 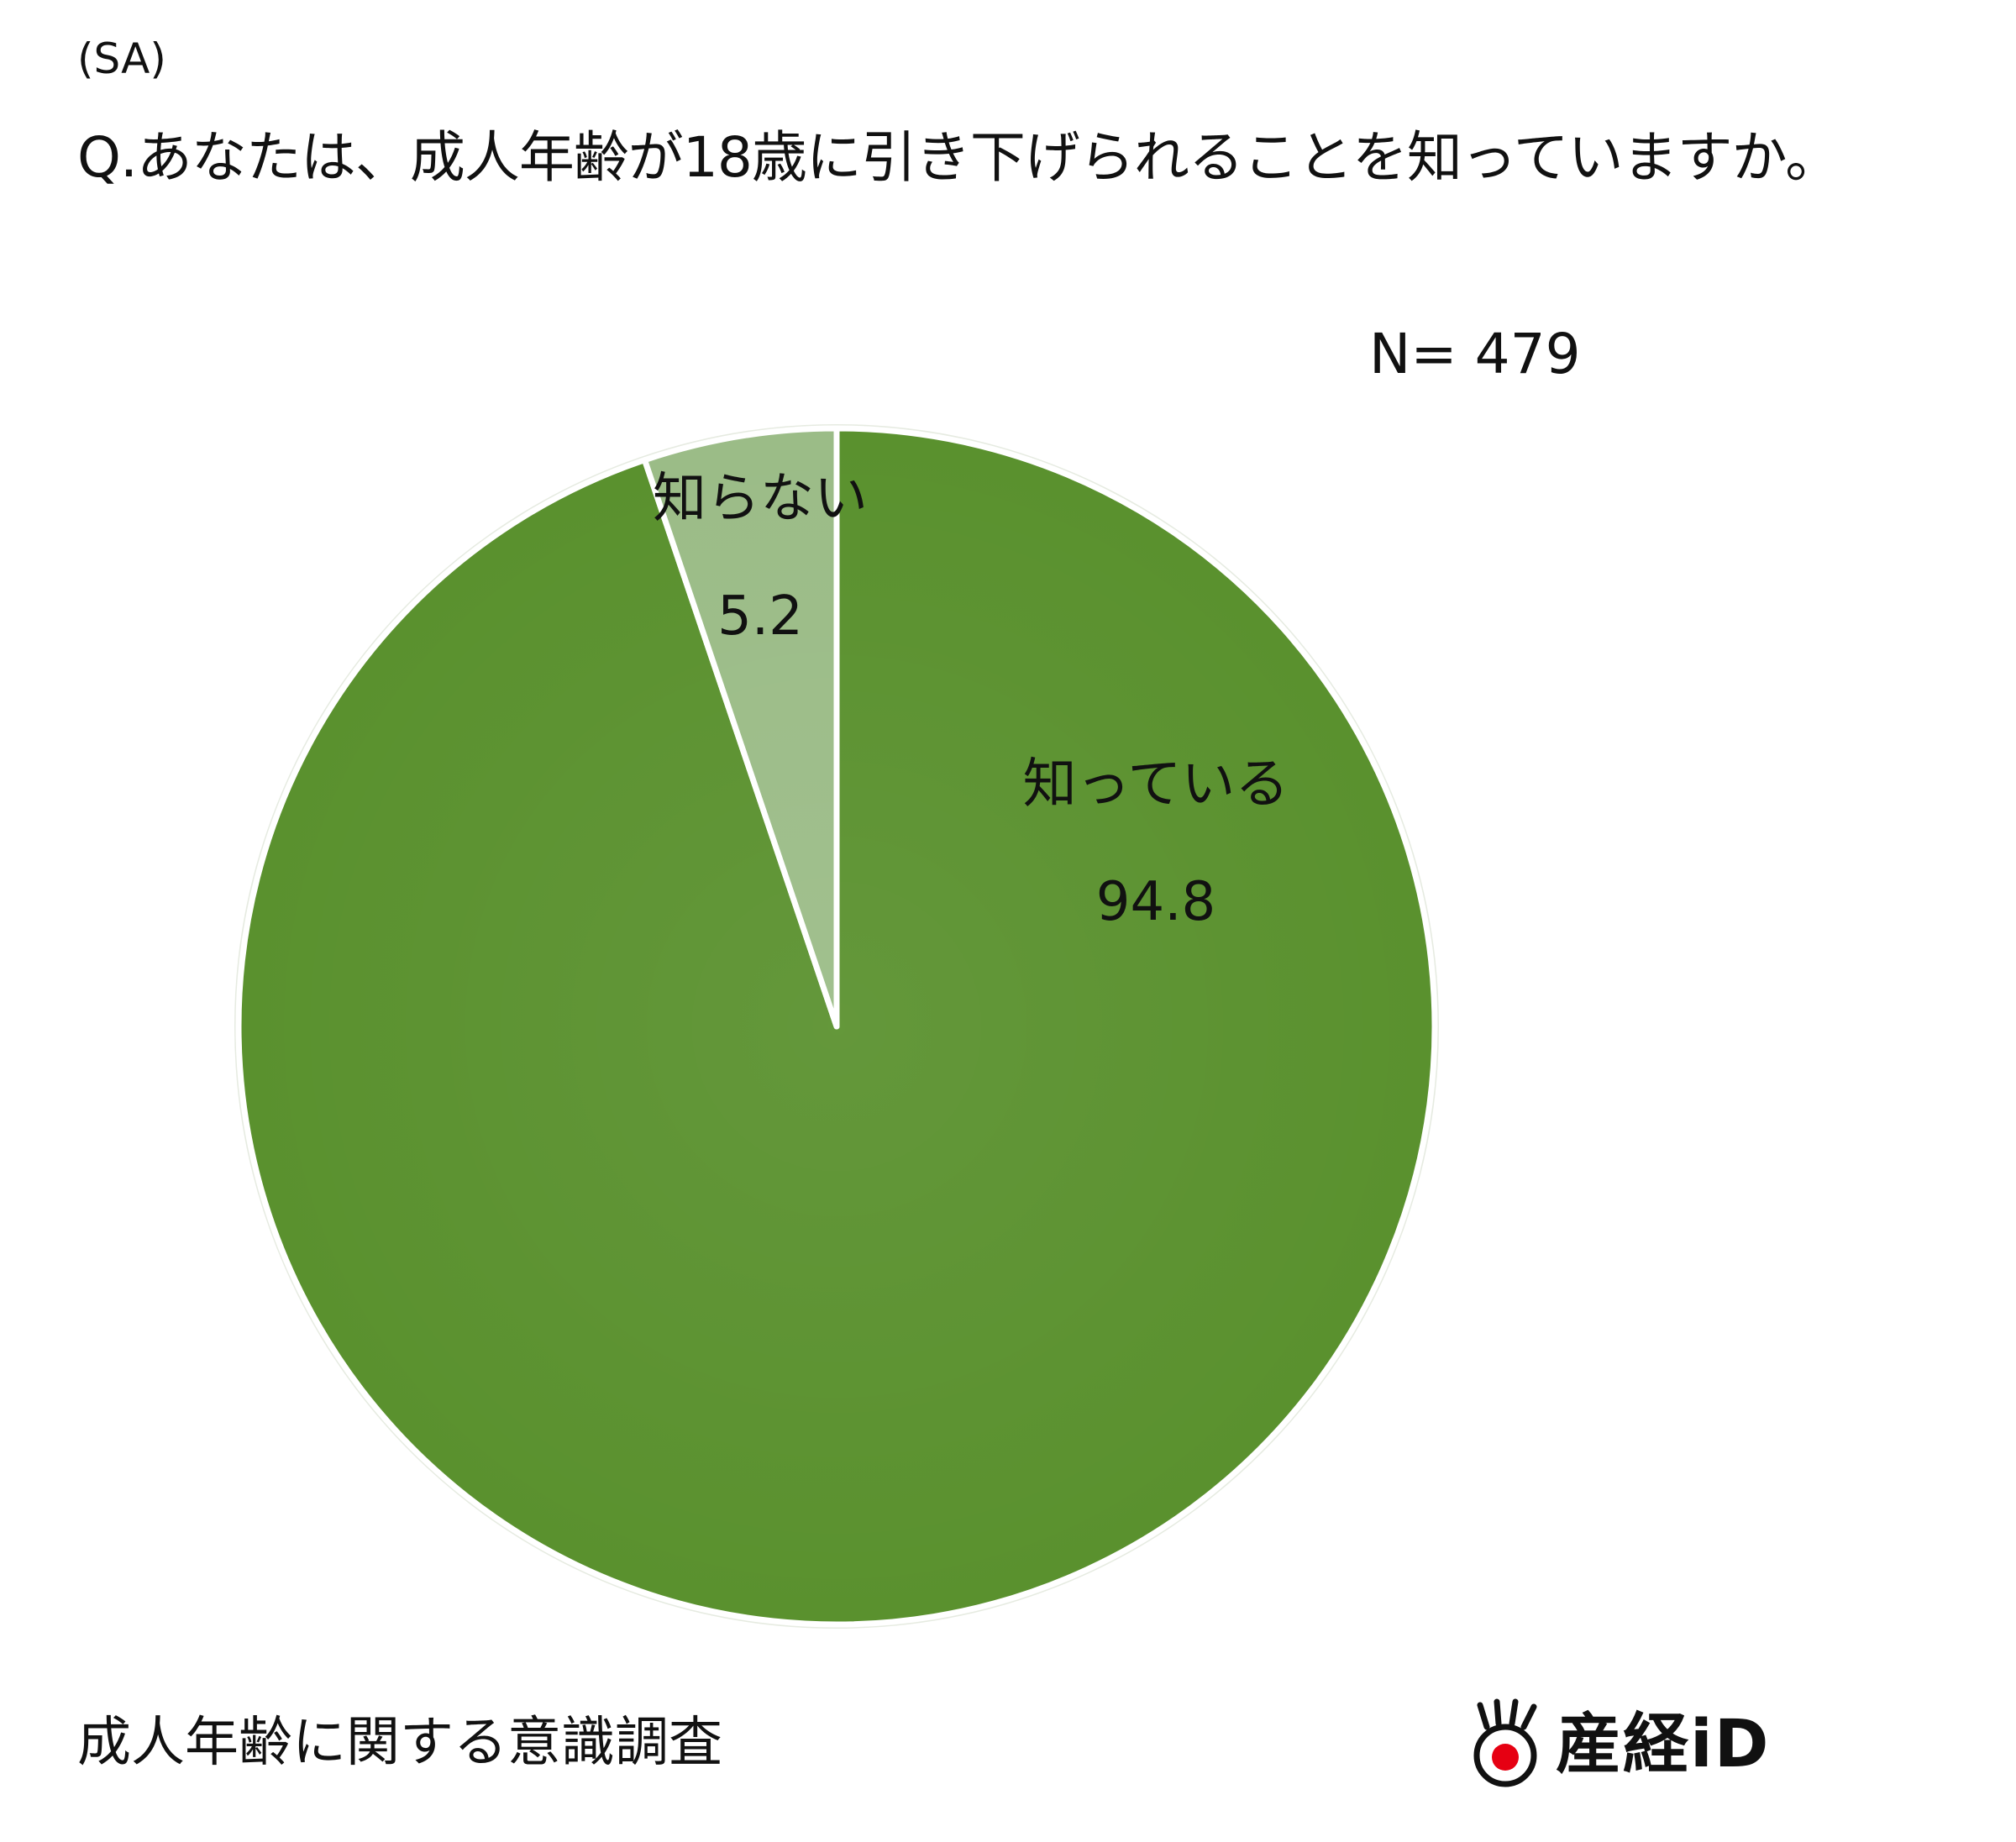 What do you see at coordinates (760, 499) in the screenshot?
I see `slice-category-label: 知らない` at bounding box center [760, 499].